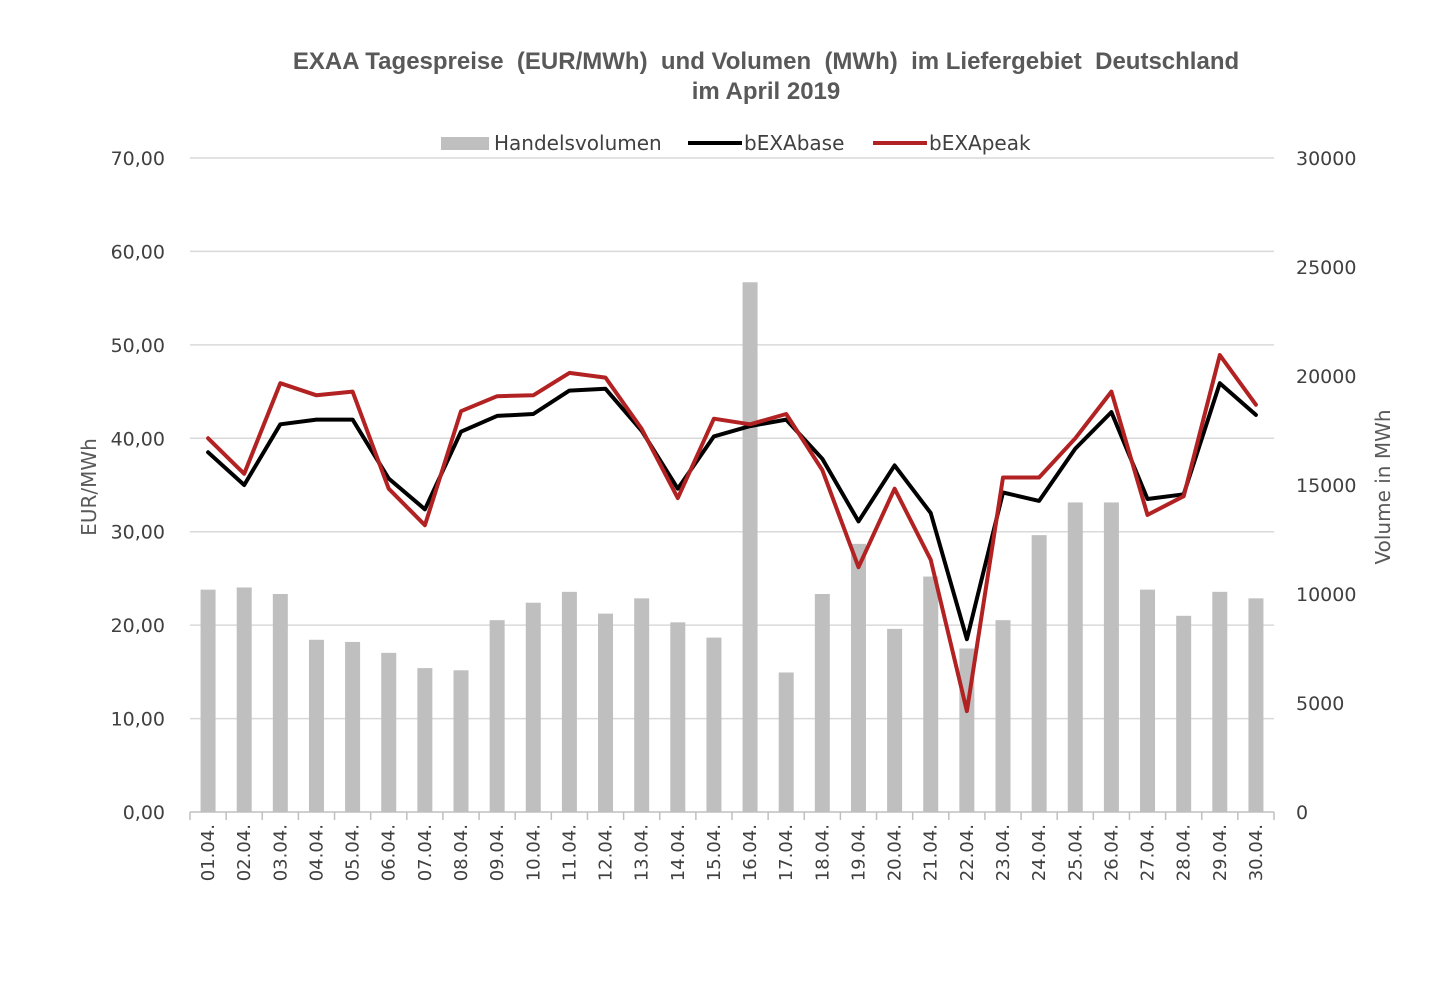 The height and width of the screenshot is (982, 1440). I want to click on y-tick-right: 25000, so click(1326, 268).